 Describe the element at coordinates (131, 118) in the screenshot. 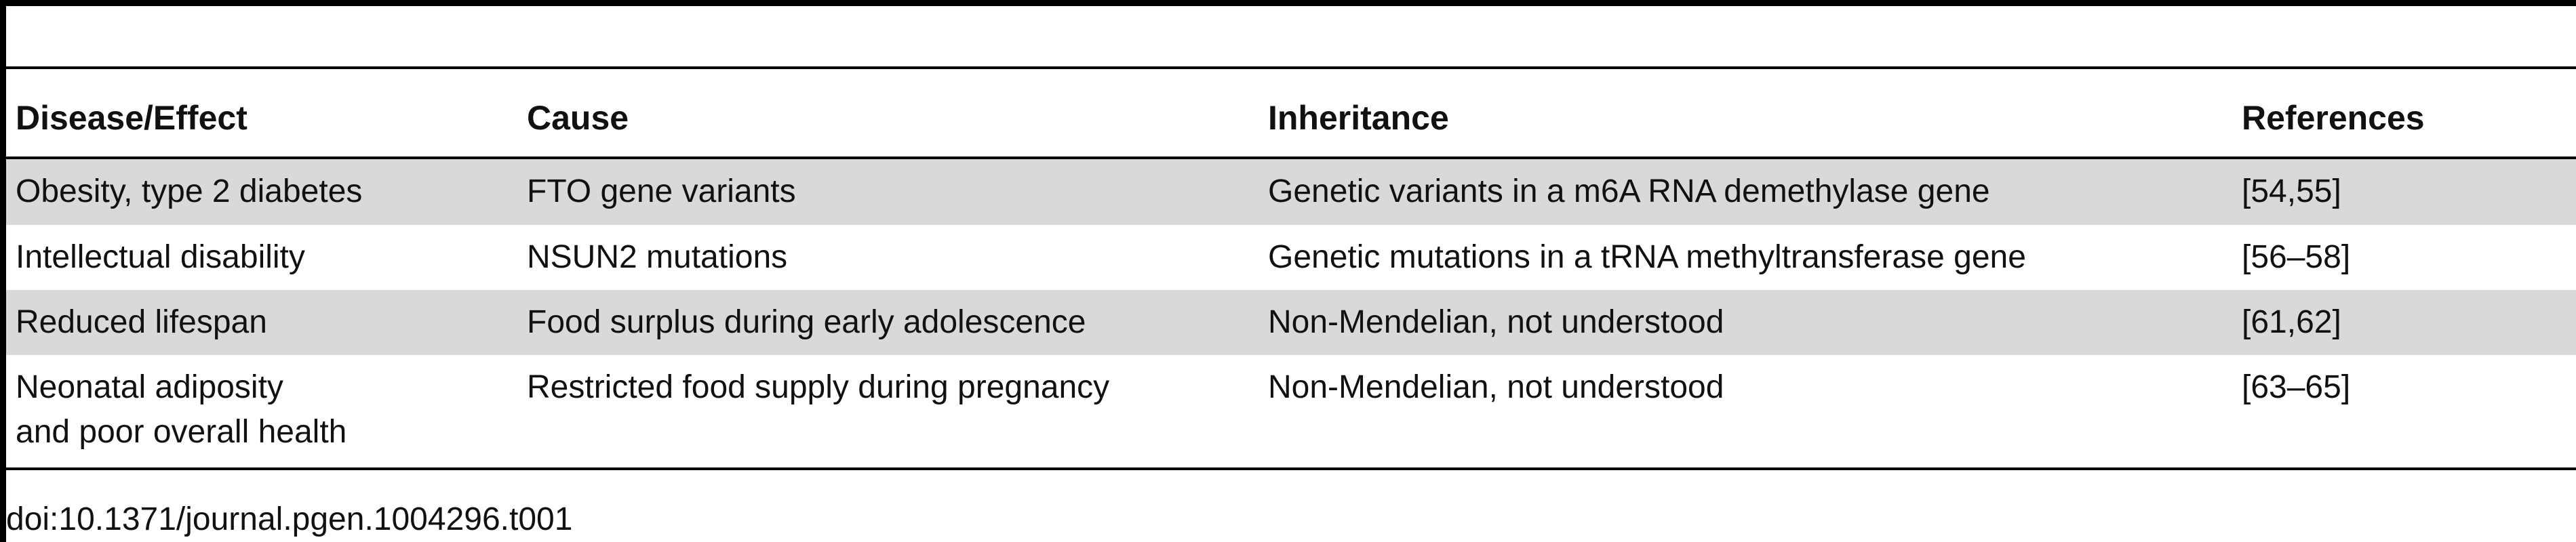

I see `header-disease-effect: Disease/Effect` at that location.